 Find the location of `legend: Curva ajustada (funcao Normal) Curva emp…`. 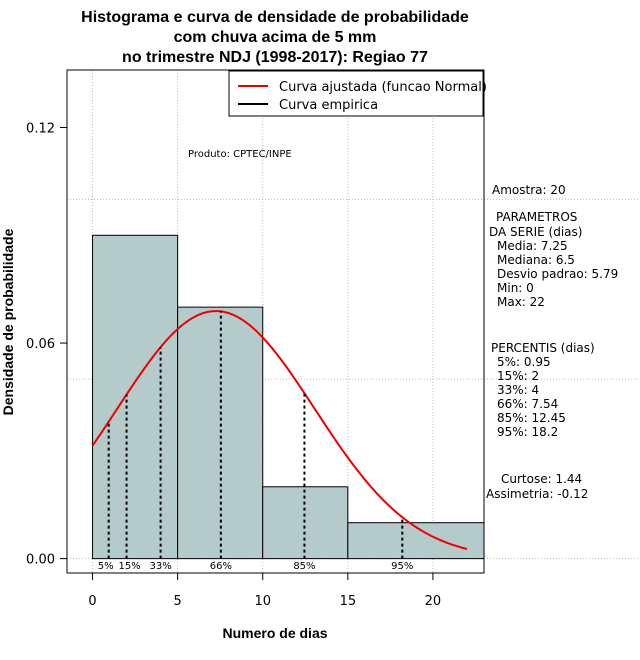

legend: Curva ajustada (funcao Normal) Curva emp… is located at coordinates (357, 93).